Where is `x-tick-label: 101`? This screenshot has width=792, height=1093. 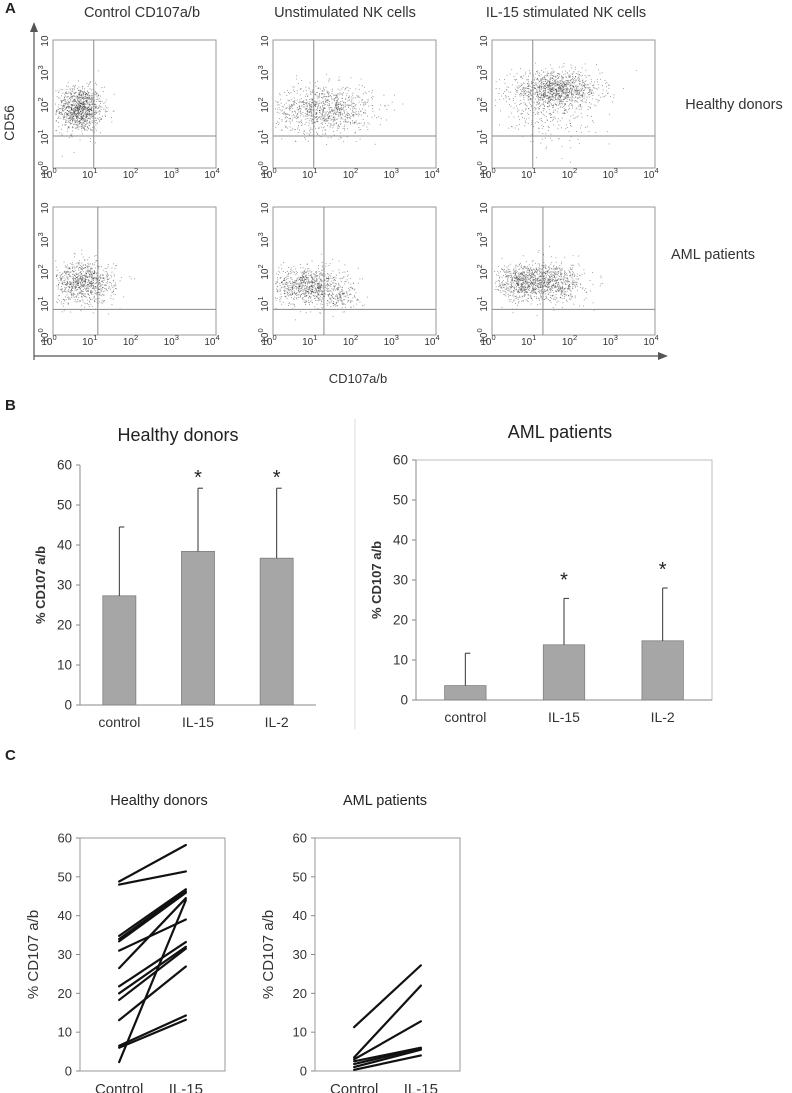 x-tick-label: 101 is located at coordinates (89, 173).